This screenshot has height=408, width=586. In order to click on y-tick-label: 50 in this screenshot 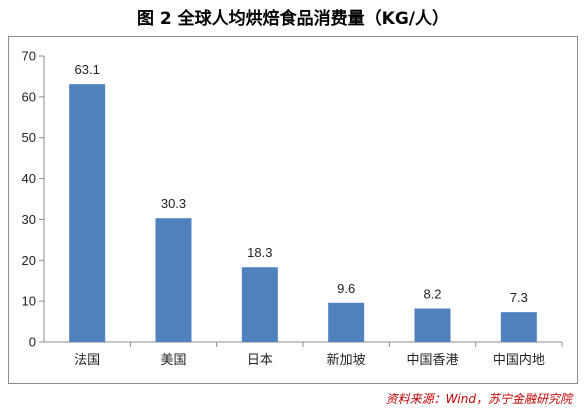, I will do `click(29, 137)`.